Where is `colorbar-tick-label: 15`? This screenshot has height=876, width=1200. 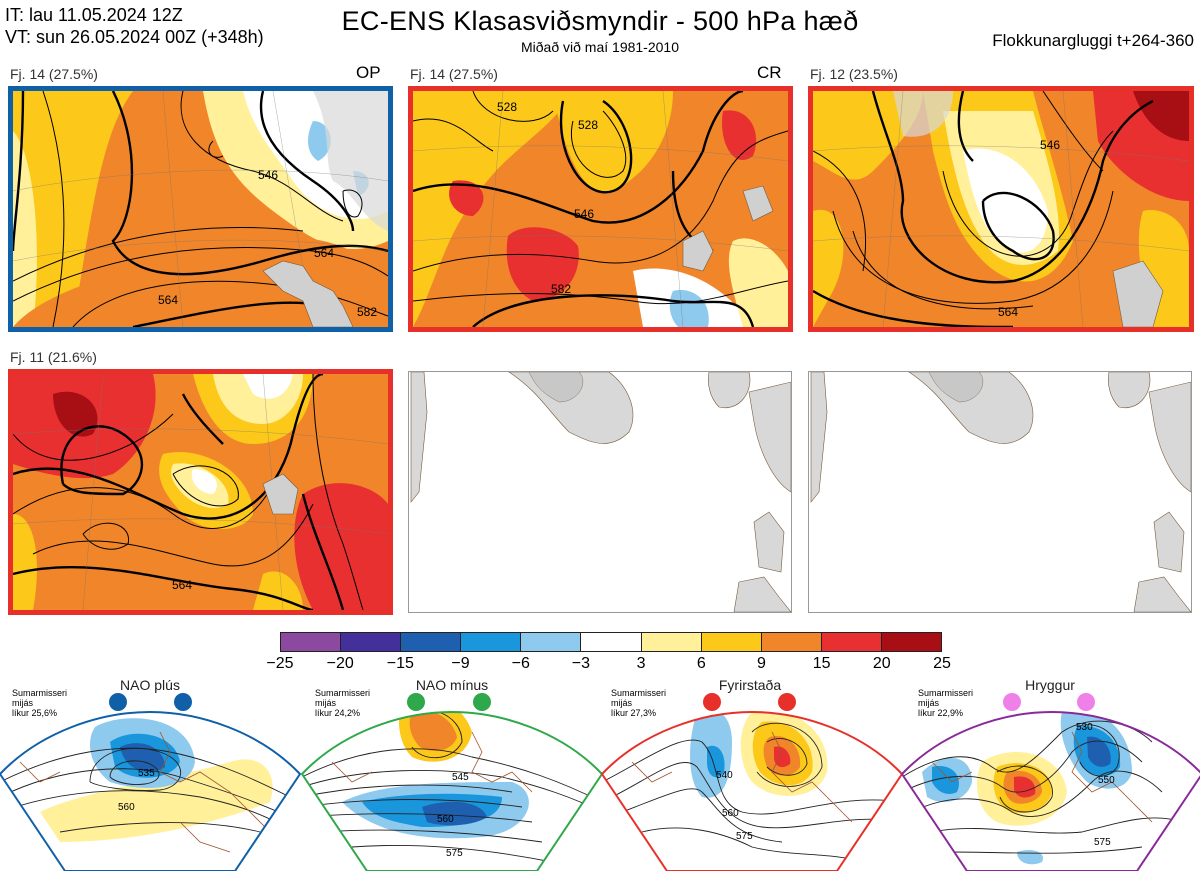 colorbar-tick-label: 15 is located at coordinates (821, 663).